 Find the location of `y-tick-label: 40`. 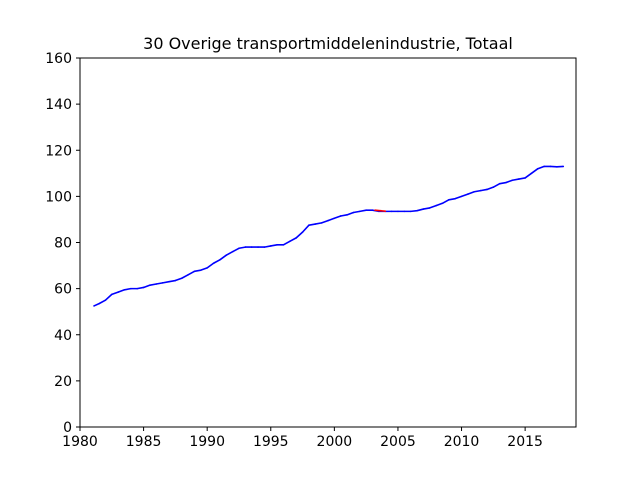

y-tick-label: 40 is located at coordinates (63, 336).